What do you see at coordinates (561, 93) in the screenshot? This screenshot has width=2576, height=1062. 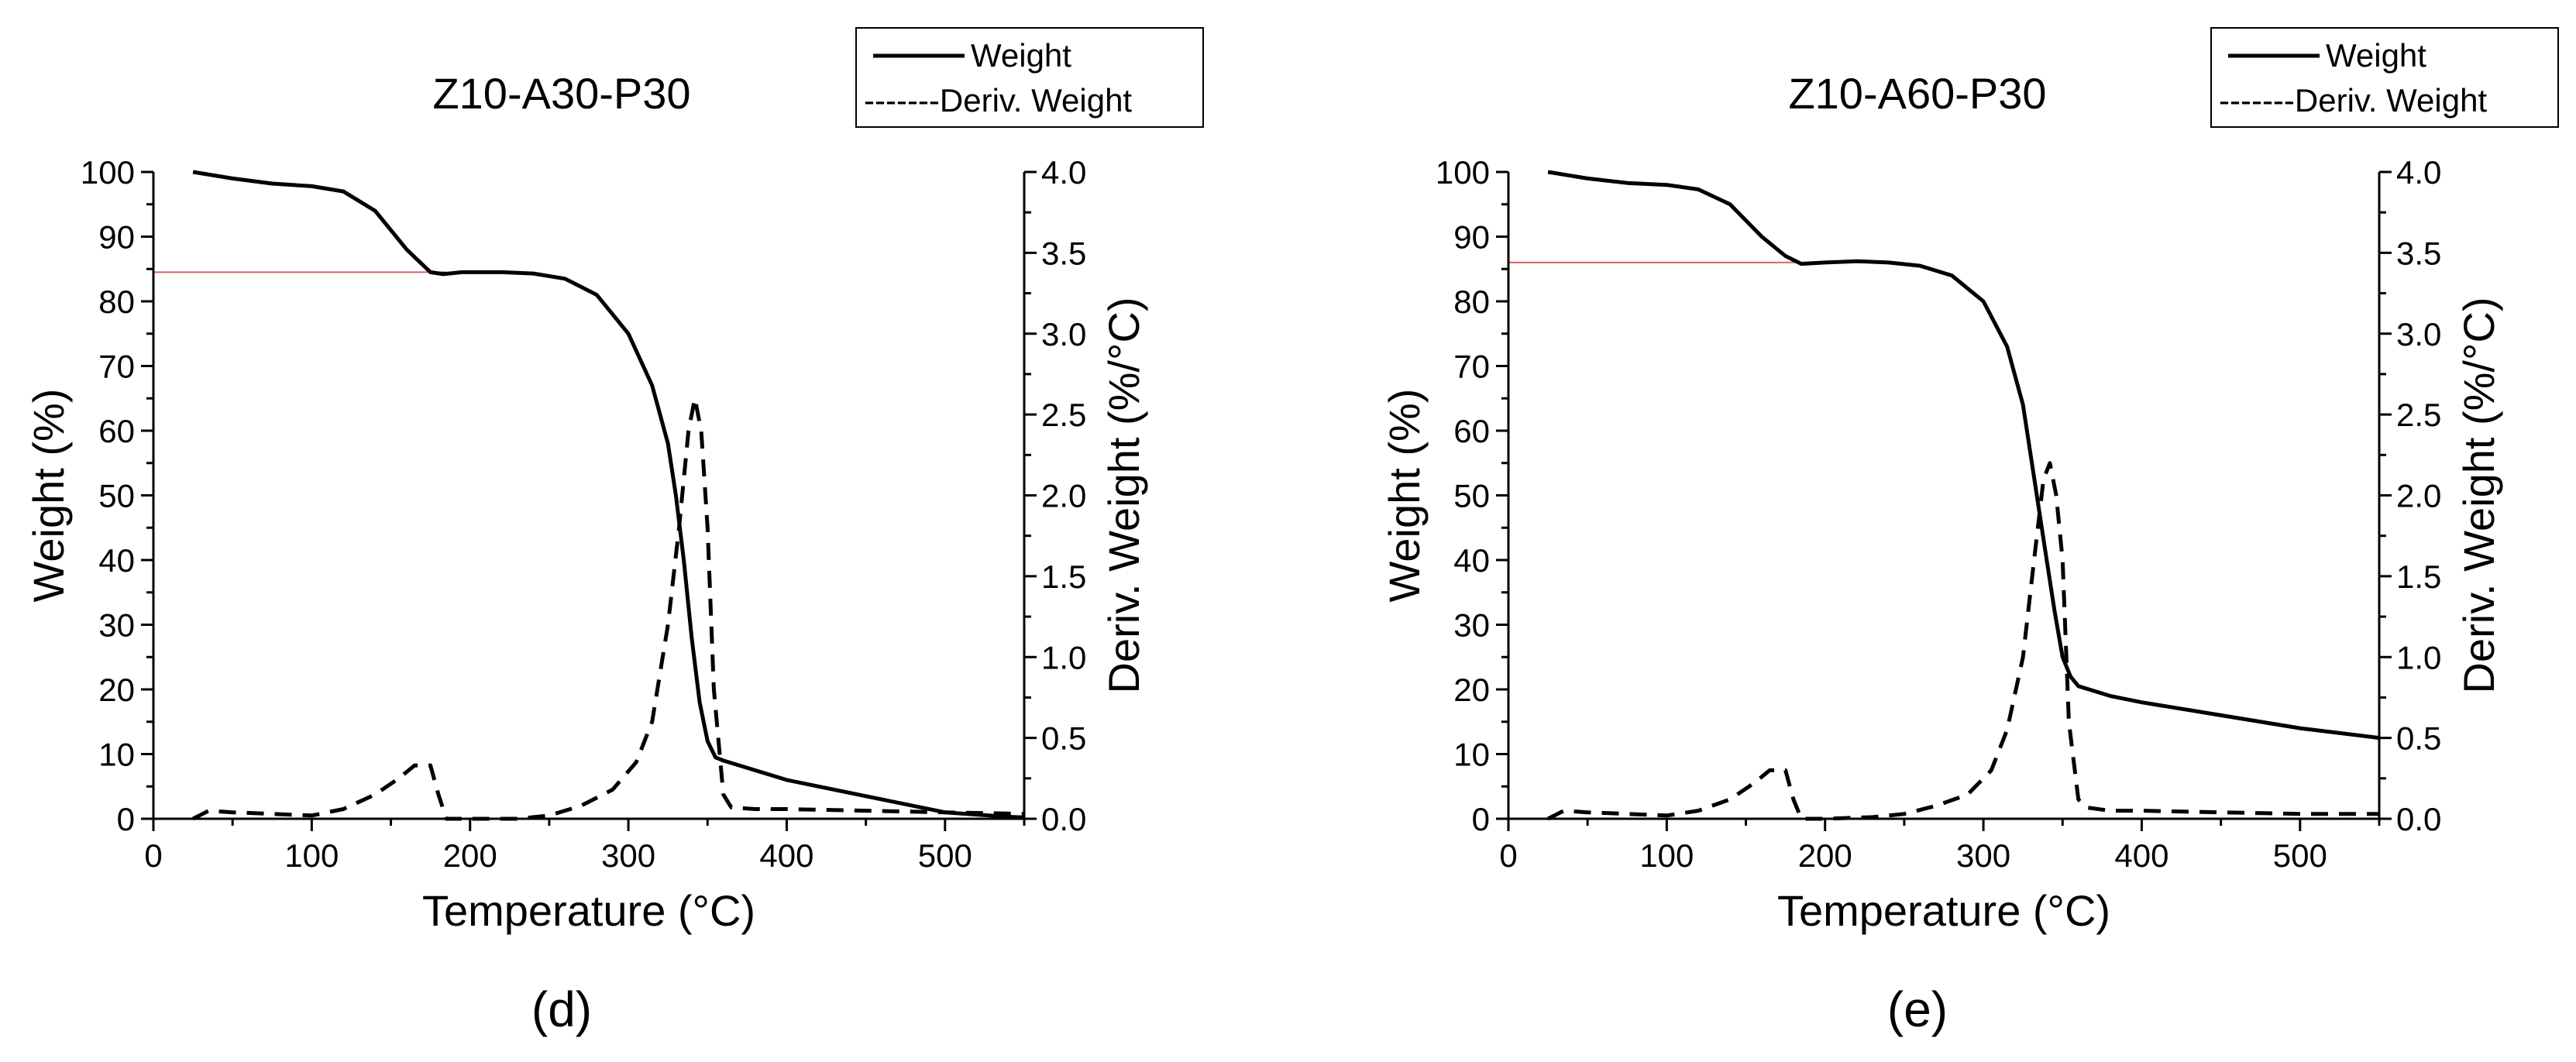 I see `chart-title: Z10-A30-P30` at bounding box center [561, 93].